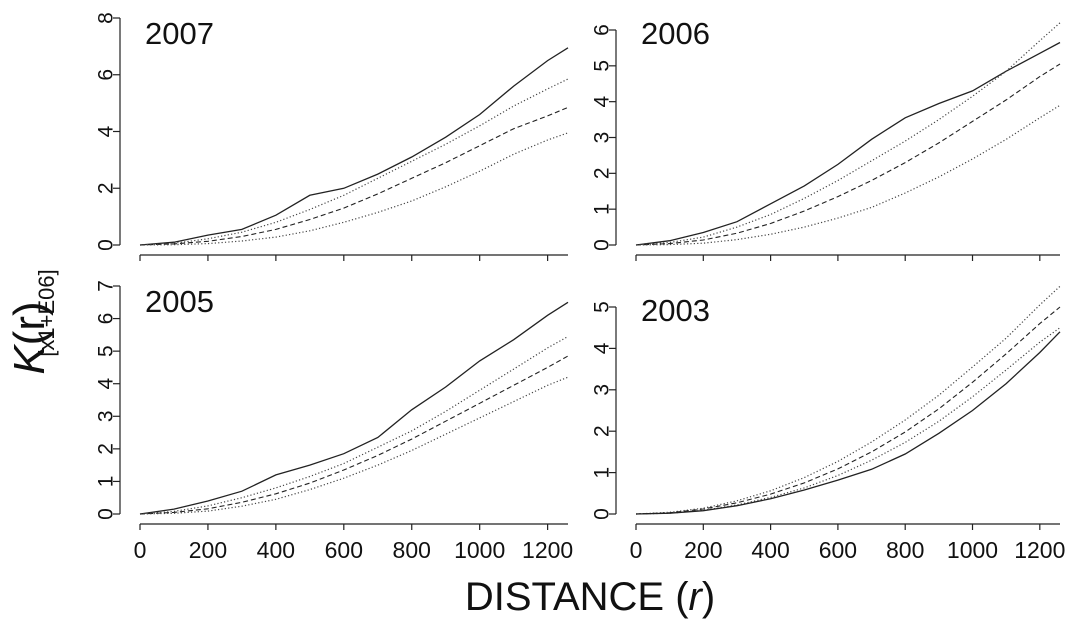  I want to click on x-axis-title-text: DISTANCE (, so click(576, 597).